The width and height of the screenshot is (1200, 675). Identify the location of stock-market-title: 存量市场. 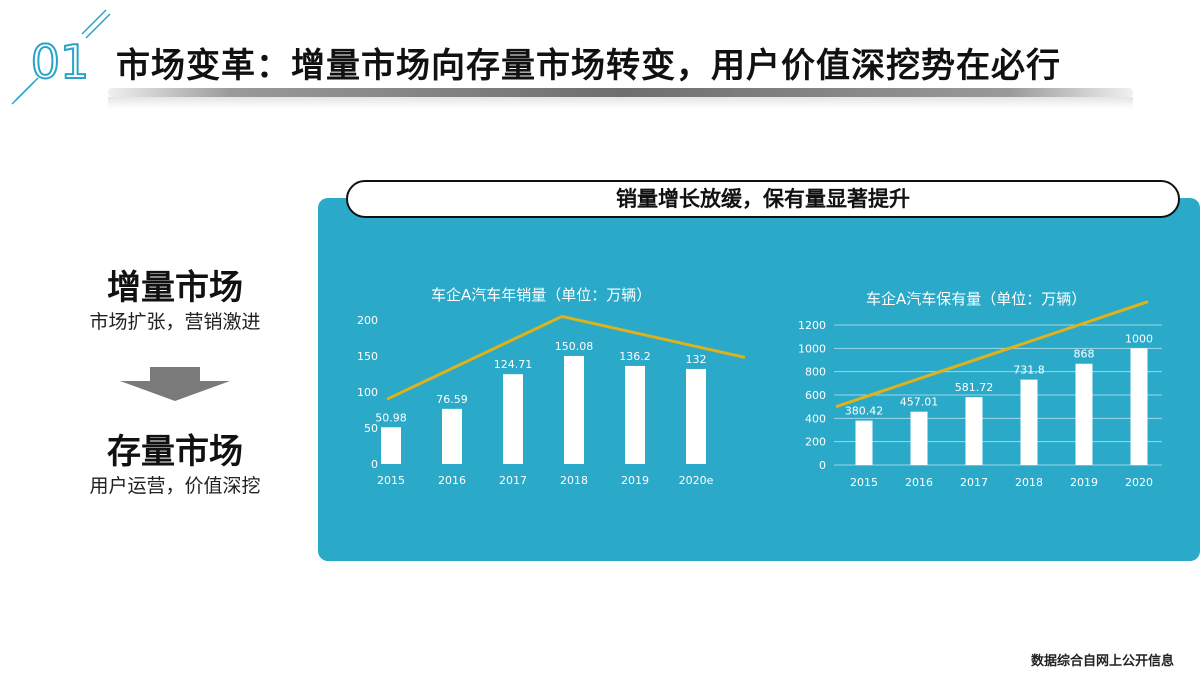
(175, 452).